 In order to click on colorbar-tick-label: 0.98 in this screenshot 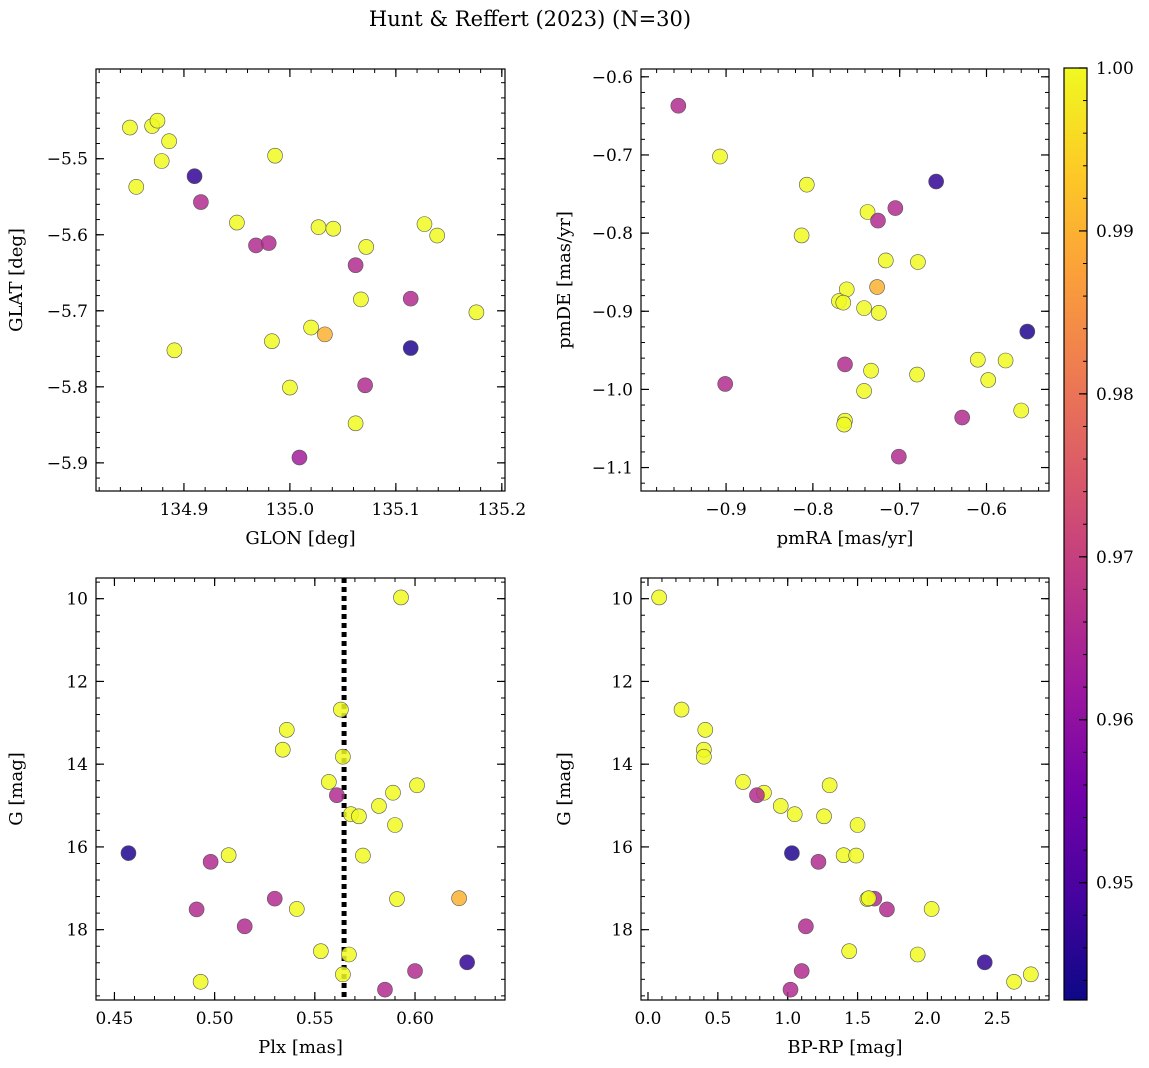, I will do `click(1115, 395)`.